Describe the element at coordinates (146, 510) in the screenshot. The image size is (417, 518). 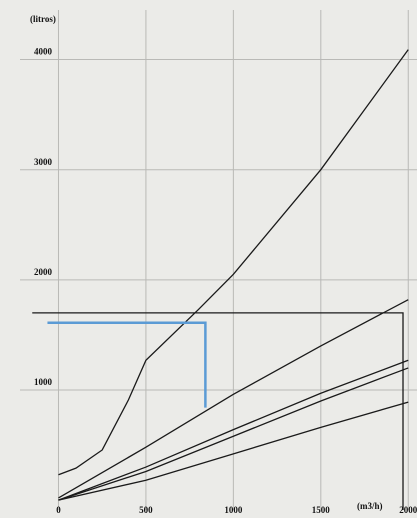
I see `x-tick-label: 500` at that location.